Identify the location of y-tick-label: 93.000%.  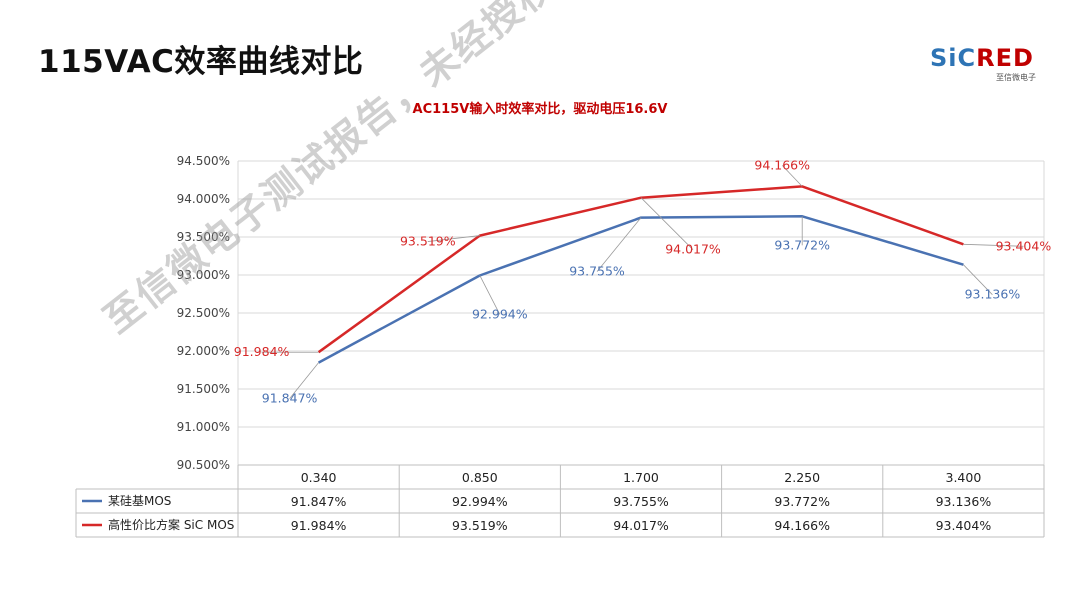
(203, 275).